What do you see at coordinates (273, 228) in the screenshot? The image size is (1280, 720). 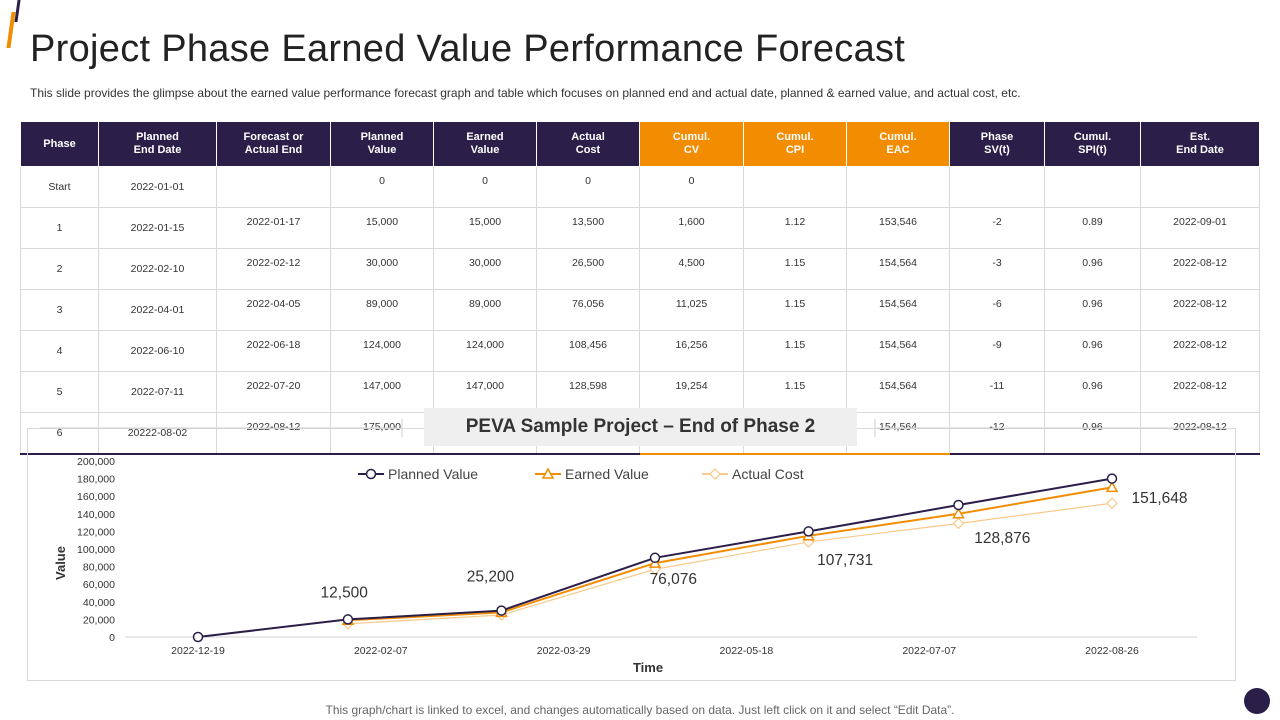 I see `table-cell: 2022-01-17` at bounding box center [273, 228].